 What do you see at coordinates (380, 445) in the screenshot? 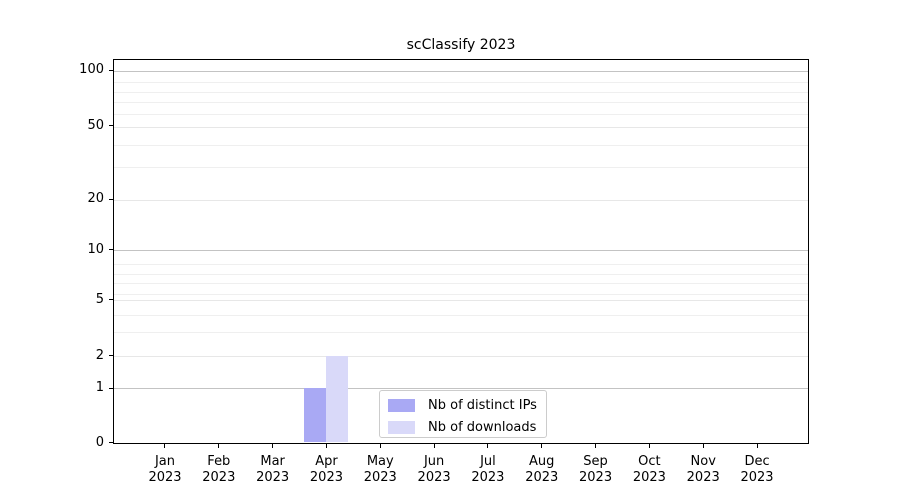
I see `x-tickmark-may` at bounding box center [380, 445].